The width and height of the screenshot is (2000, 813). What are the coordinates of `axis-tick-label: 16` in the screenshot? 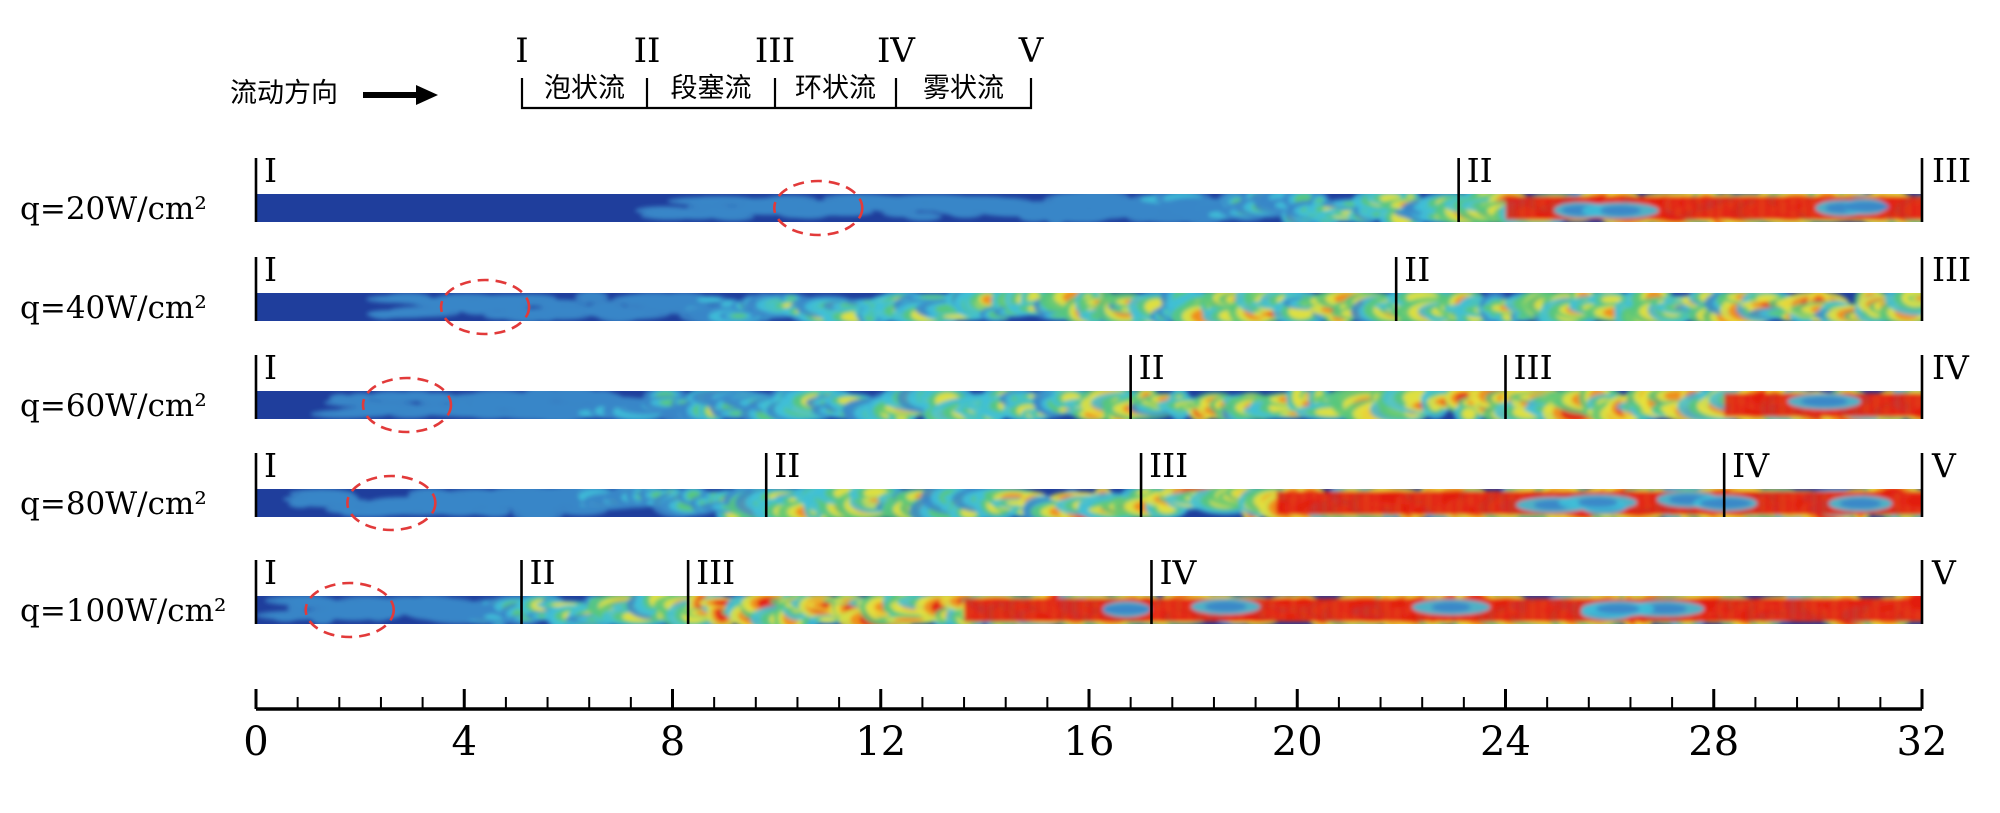 It's located at (1089, 742).